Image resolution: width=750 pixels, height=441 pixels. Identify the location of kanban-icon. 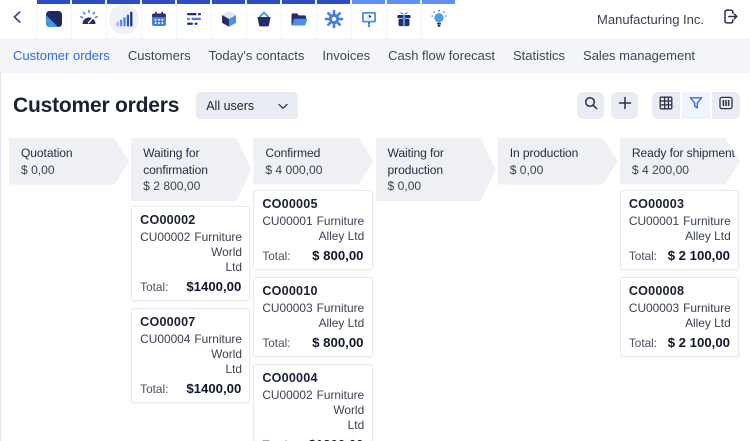
(726, 105).